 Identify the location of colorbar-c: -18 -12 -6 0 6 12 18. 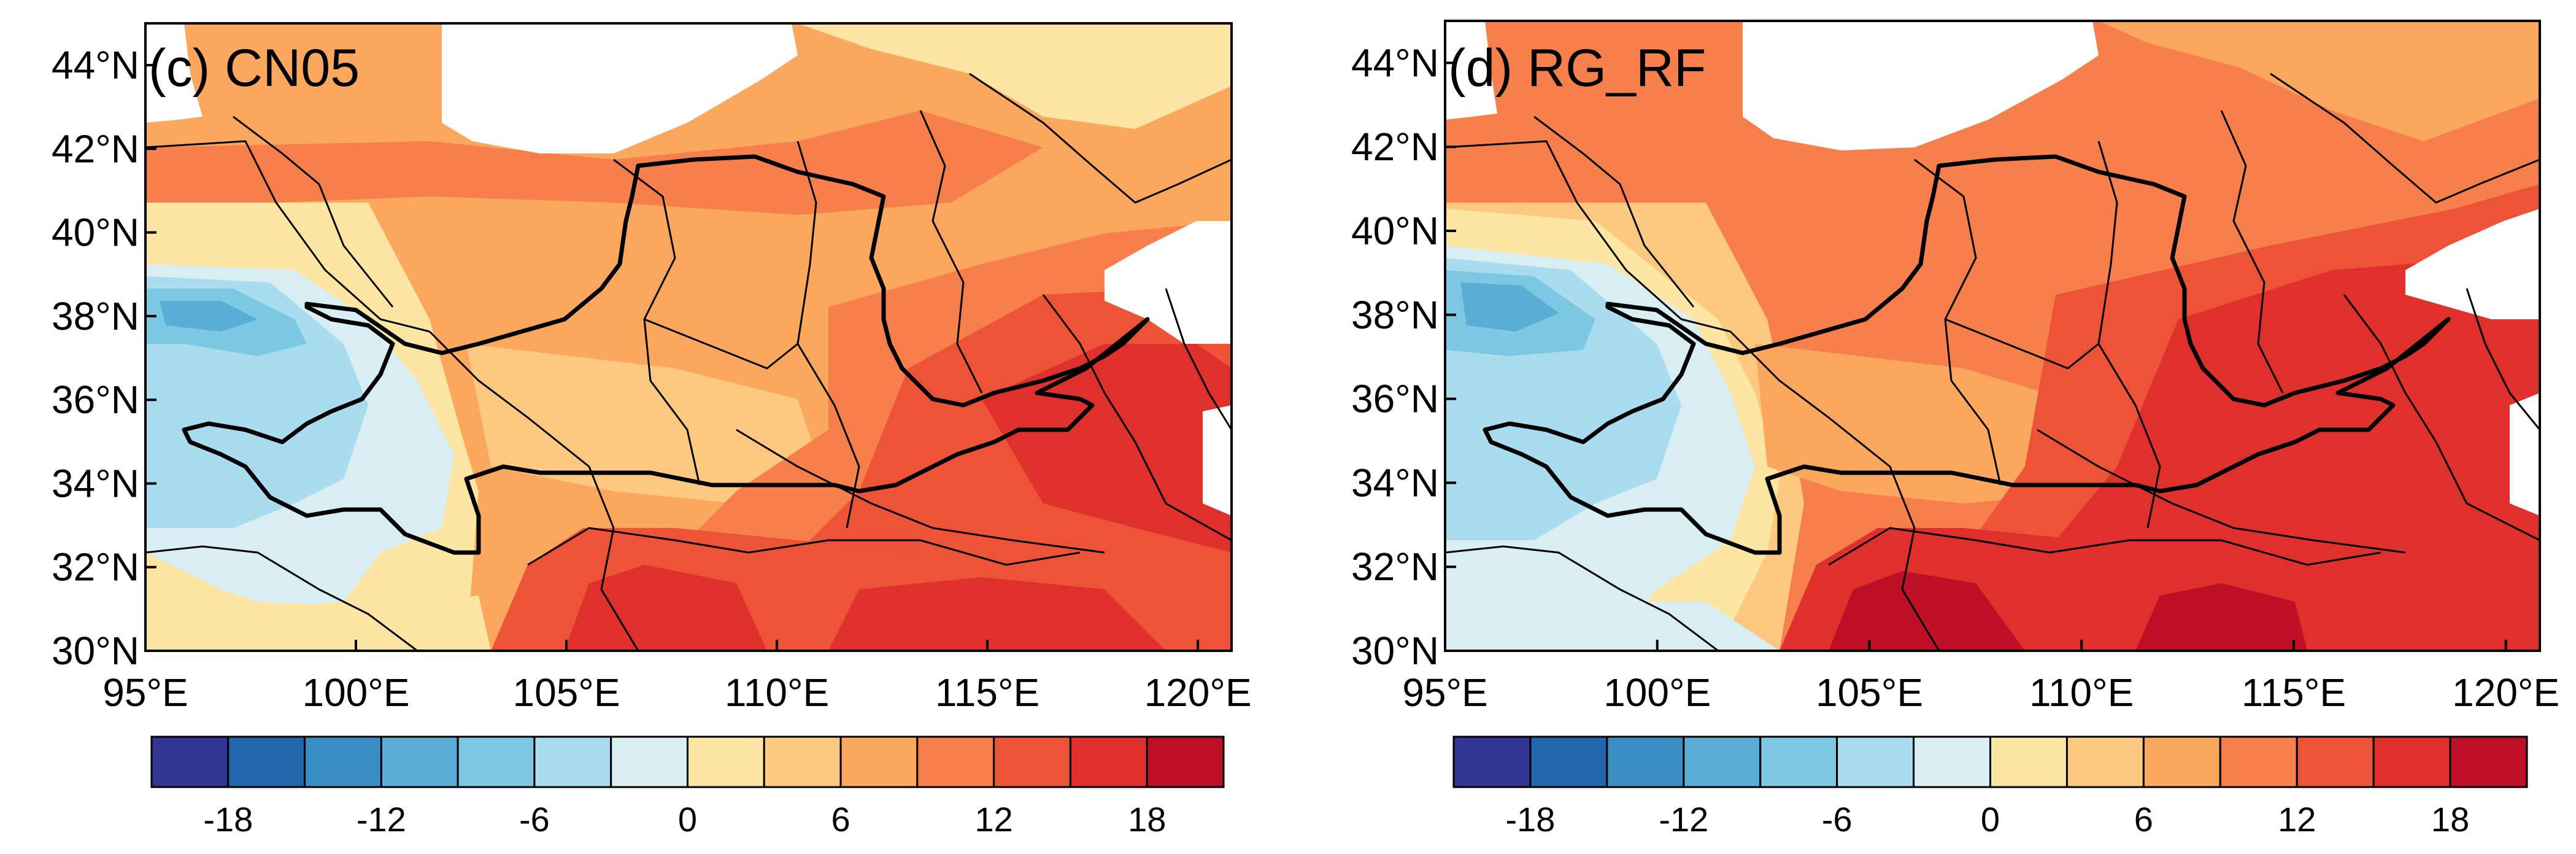
(687, 787).